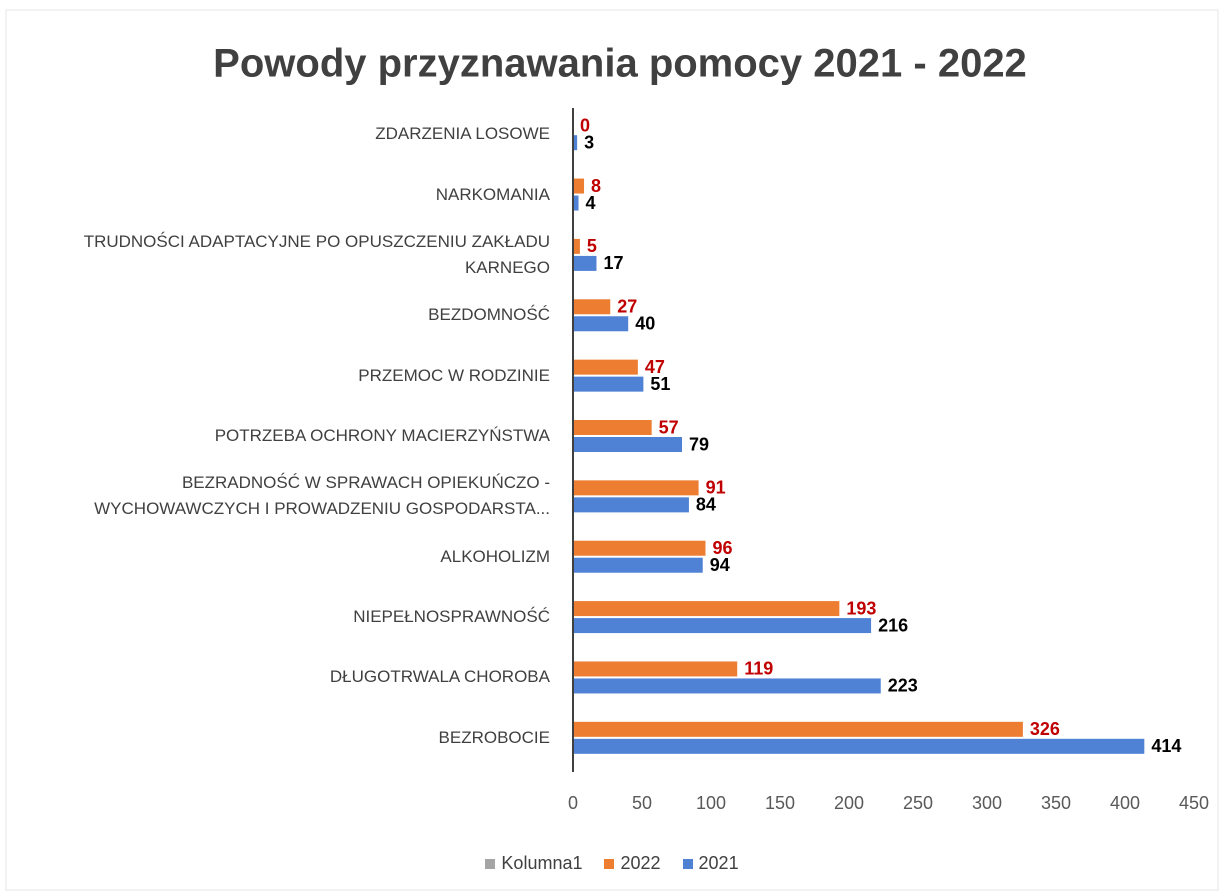  I want to click on category-label: ZDARZENIA LOSOWE, so click(462, 134).